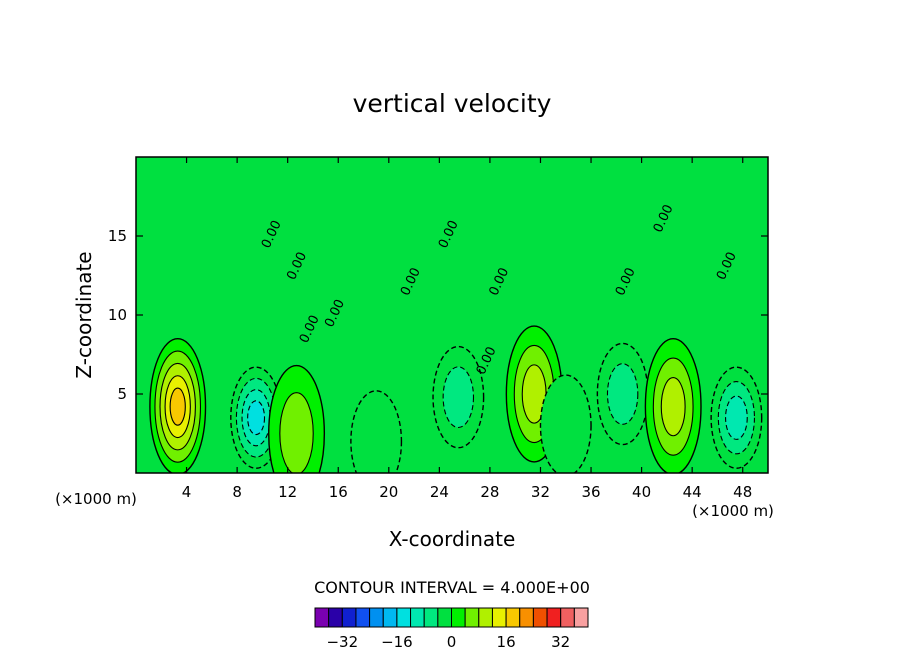 The height and width of the screenshot is (654, 904). What do you see at coordinates (736, 417) in the screenshot?
I see `contour-downdraft-10-level--12` at bounding box center [736, 417].